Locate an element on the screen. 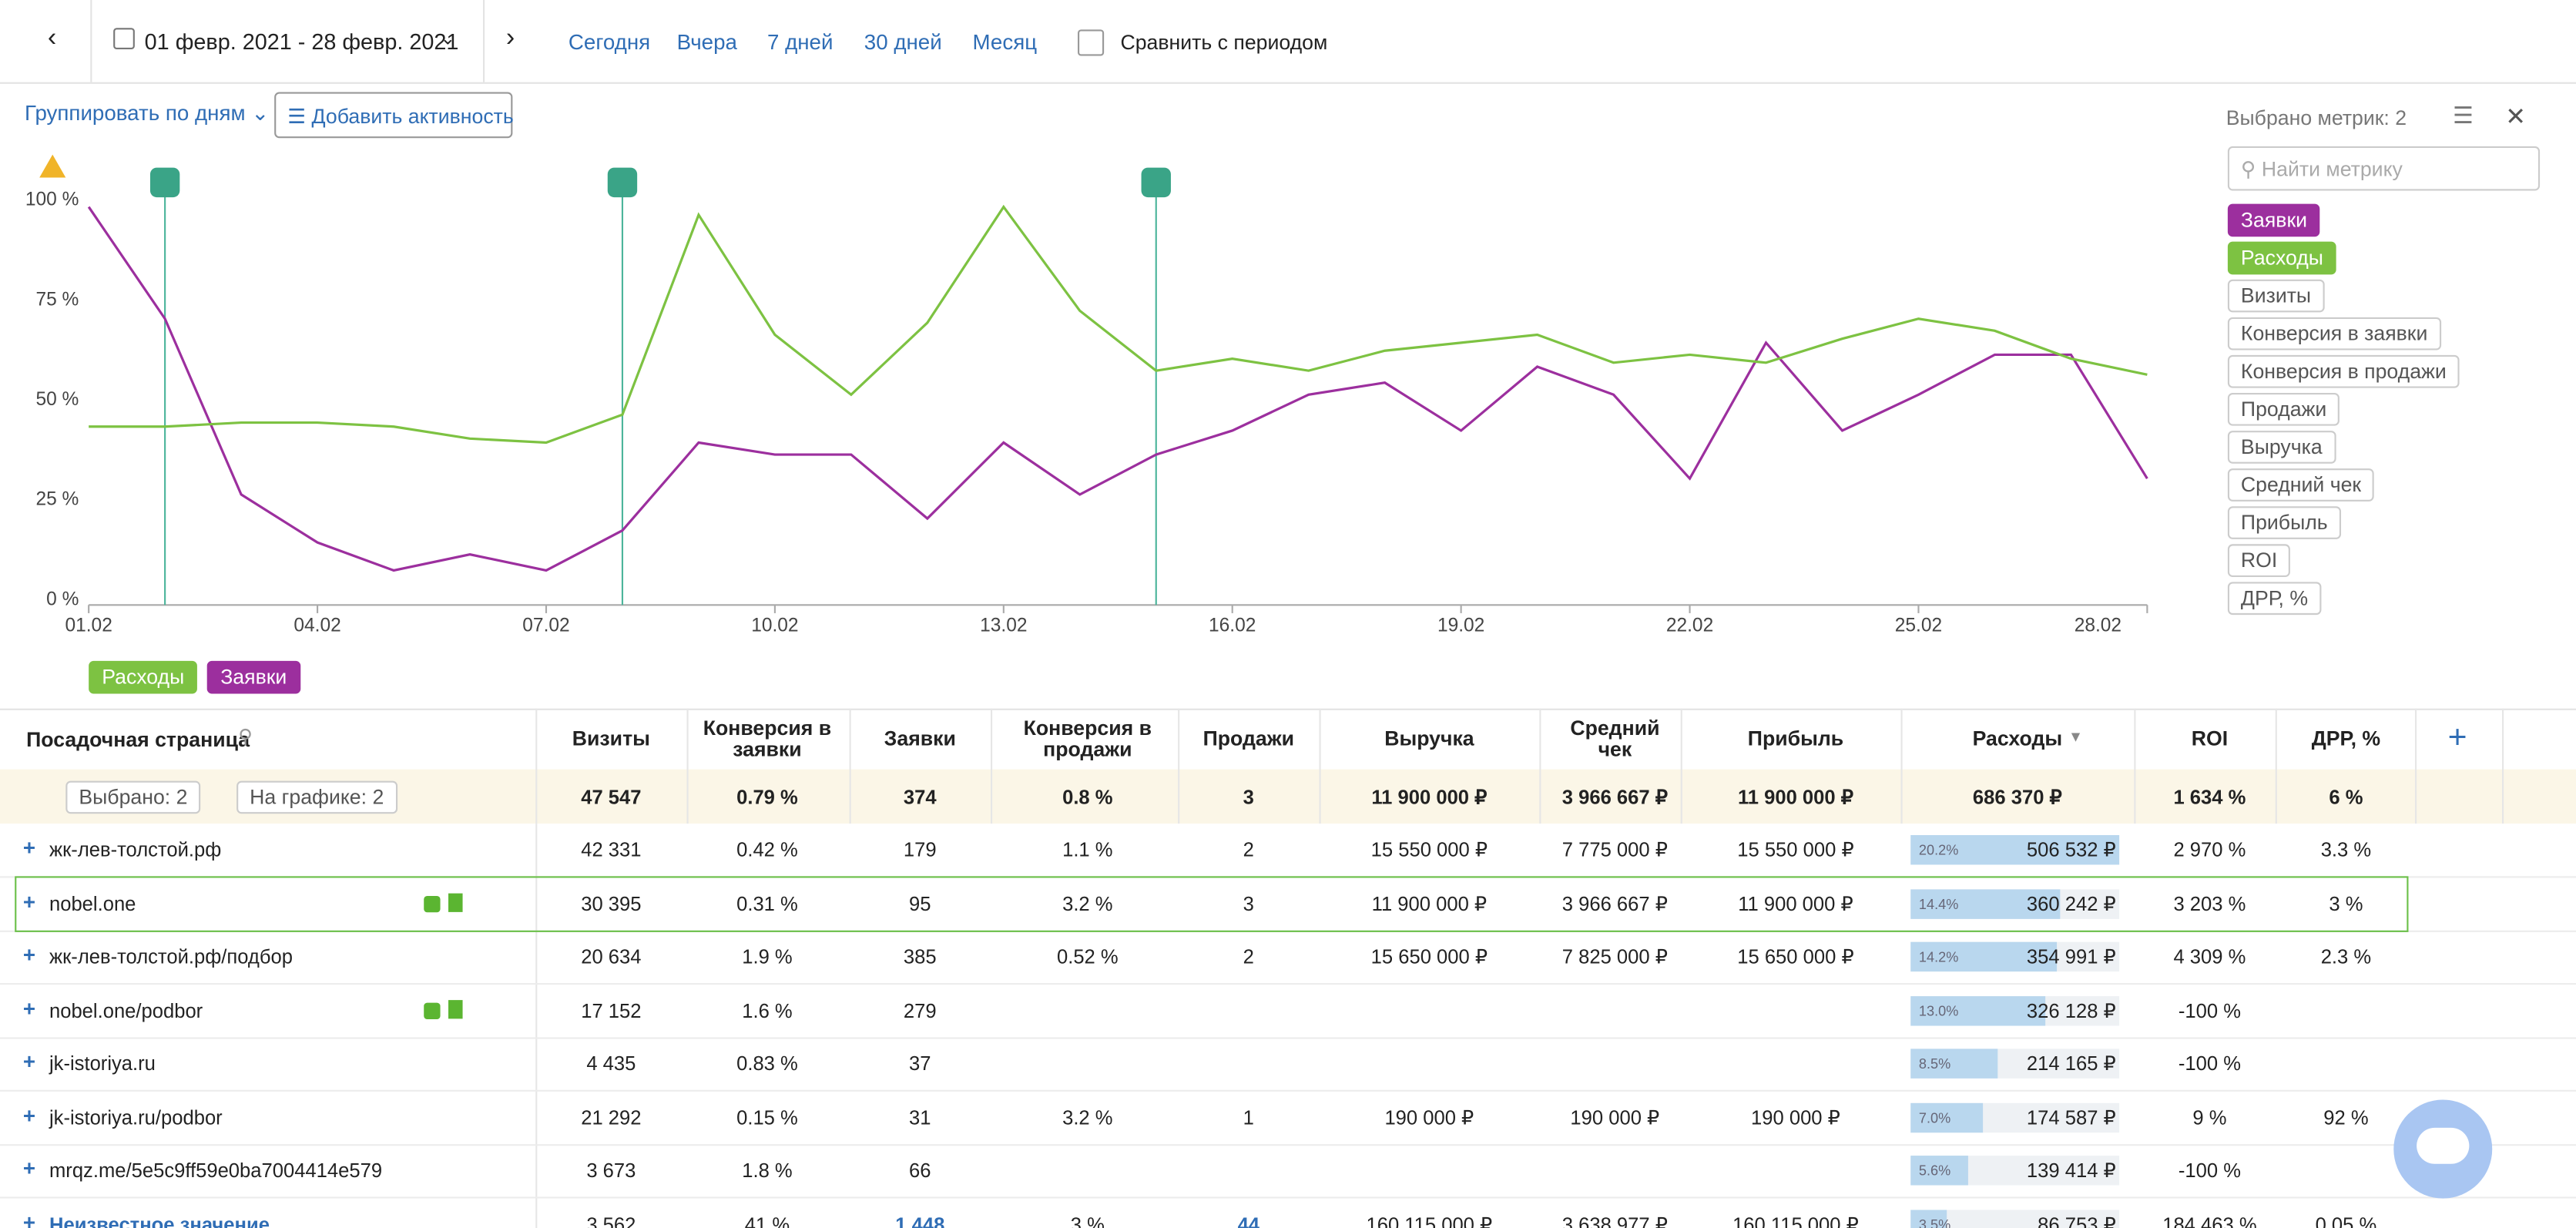  header-cell: Средний чек is located at coordinates (1615, 738).